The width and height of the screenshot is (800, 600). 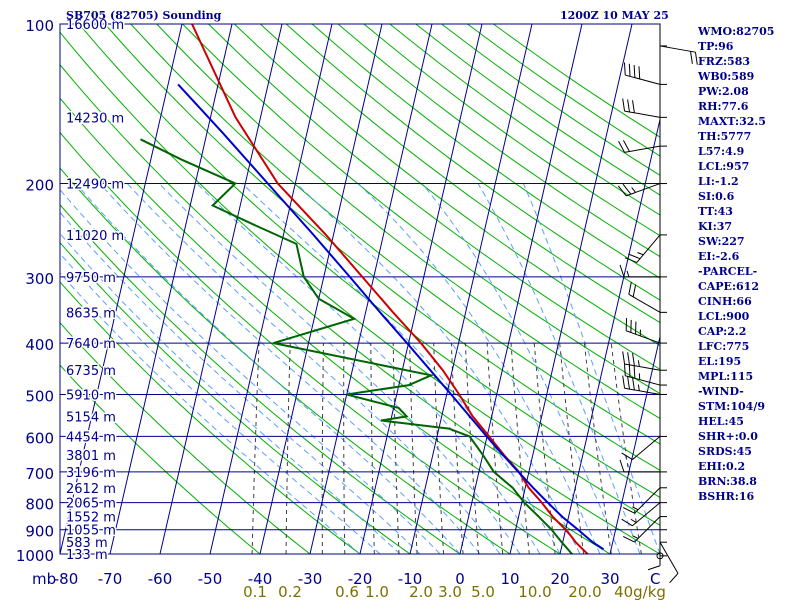 I want to click on sounding-index: TT:43, so click(x=715, y=211).